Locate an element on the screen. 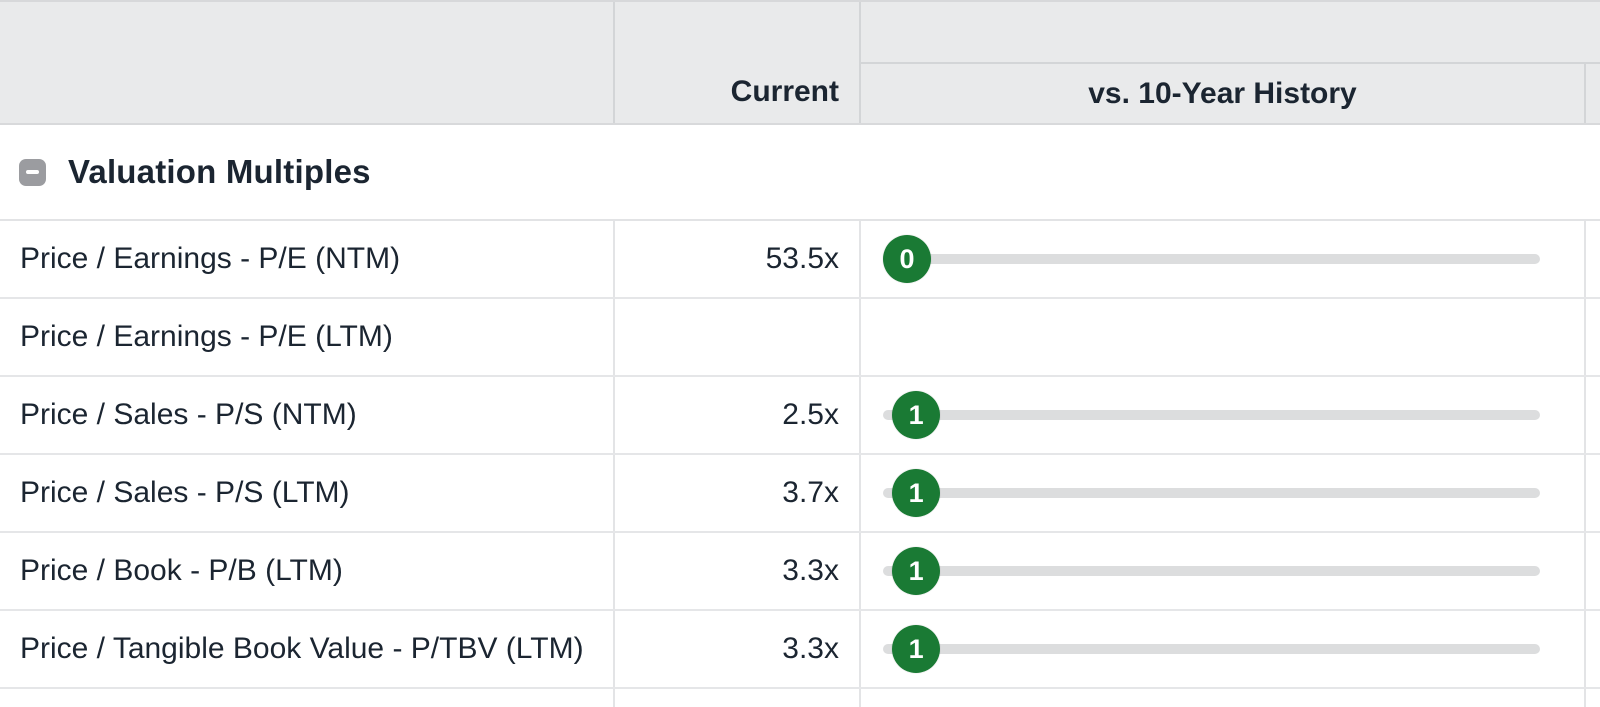 The width and height of the screenshot is (1600, 707). header-current-label: Current is located at coordinates (784, 91).